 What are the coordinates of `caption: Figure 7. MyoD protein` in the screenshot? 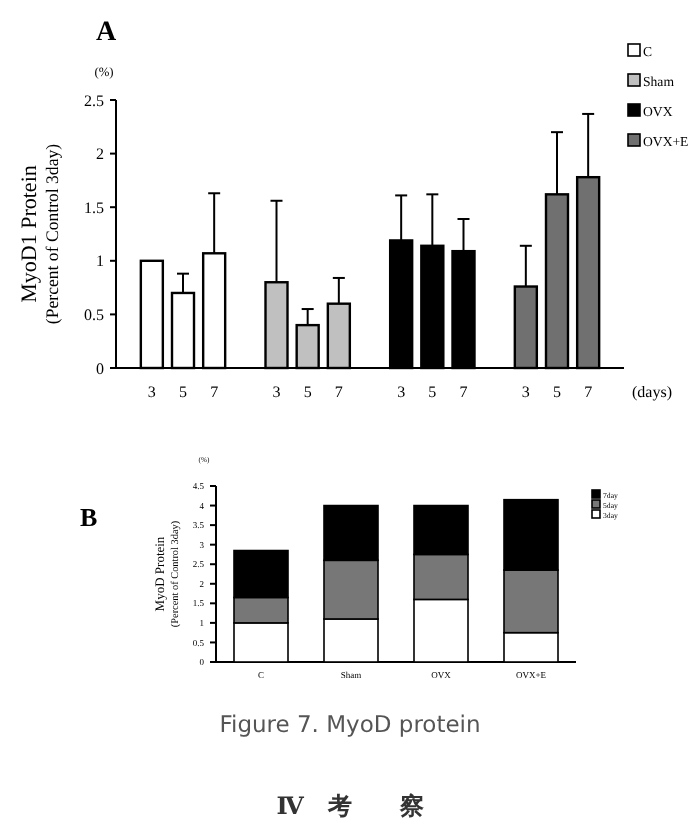 It's located at (350, 724).